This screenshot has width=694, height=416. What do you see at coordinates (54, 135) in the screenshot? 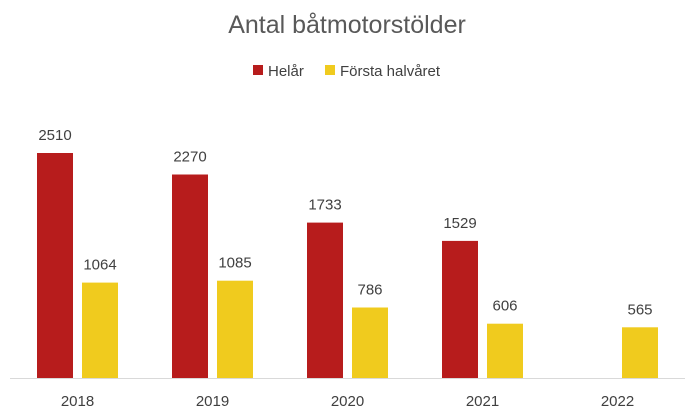
I see `data-label-helar-2018: 2510` at bounding box center [54, 135].